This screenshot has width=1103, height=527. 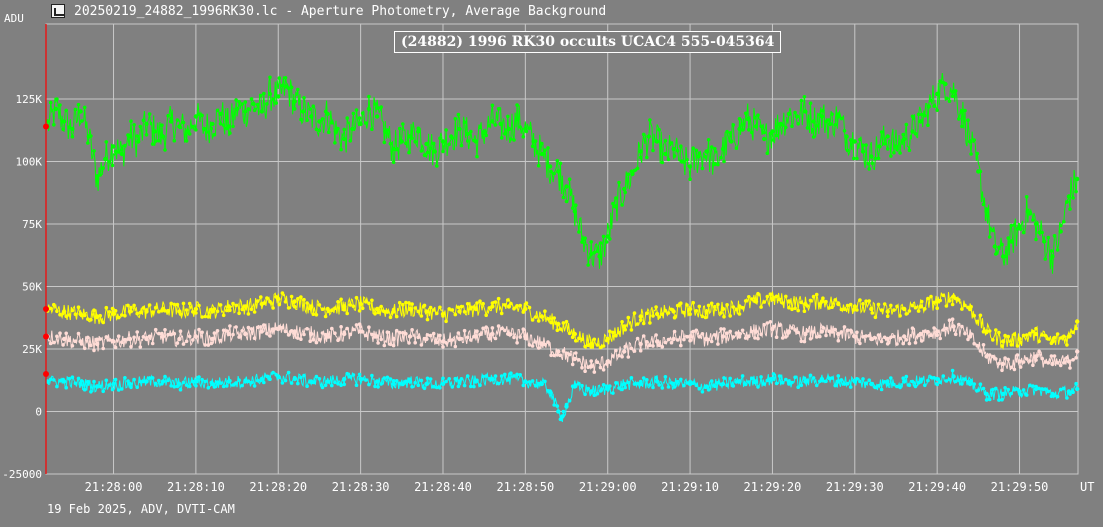 I want to click on x-tick-label: 21:29:30, so click(x=855, y=487).